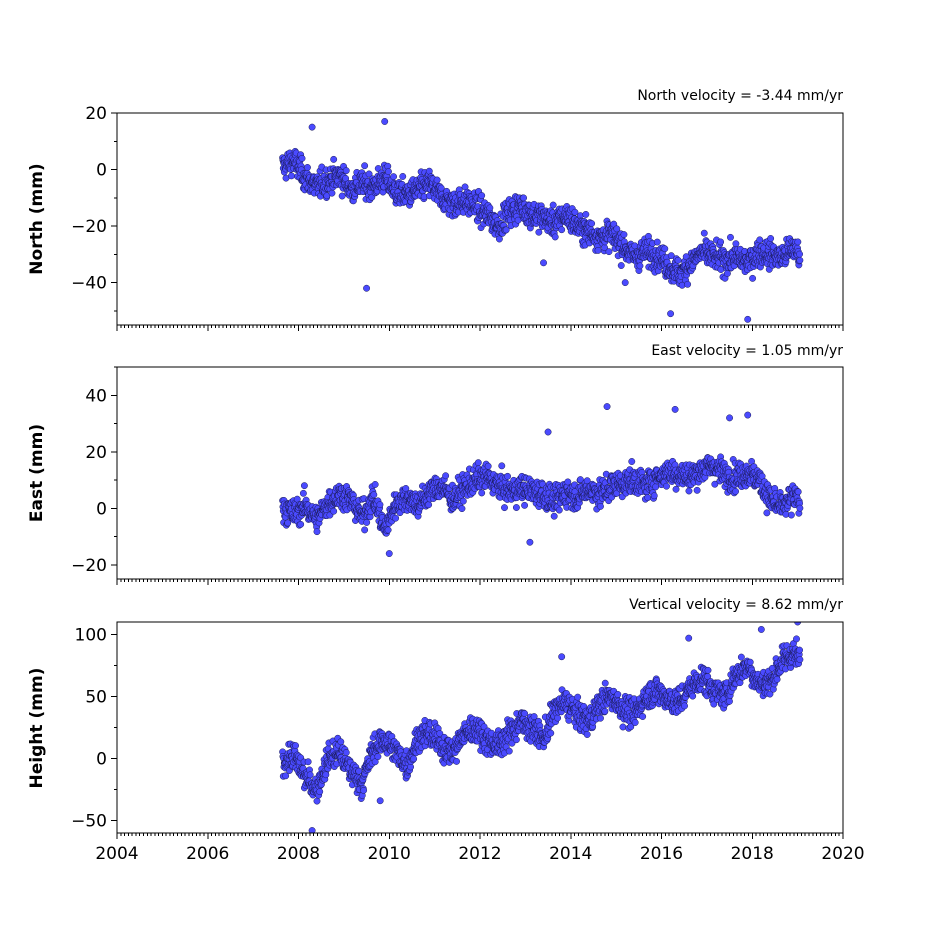 Image resolution: width=937 pixels, height=937 pixels. I want to click on north-data-points, so click(541, 220).